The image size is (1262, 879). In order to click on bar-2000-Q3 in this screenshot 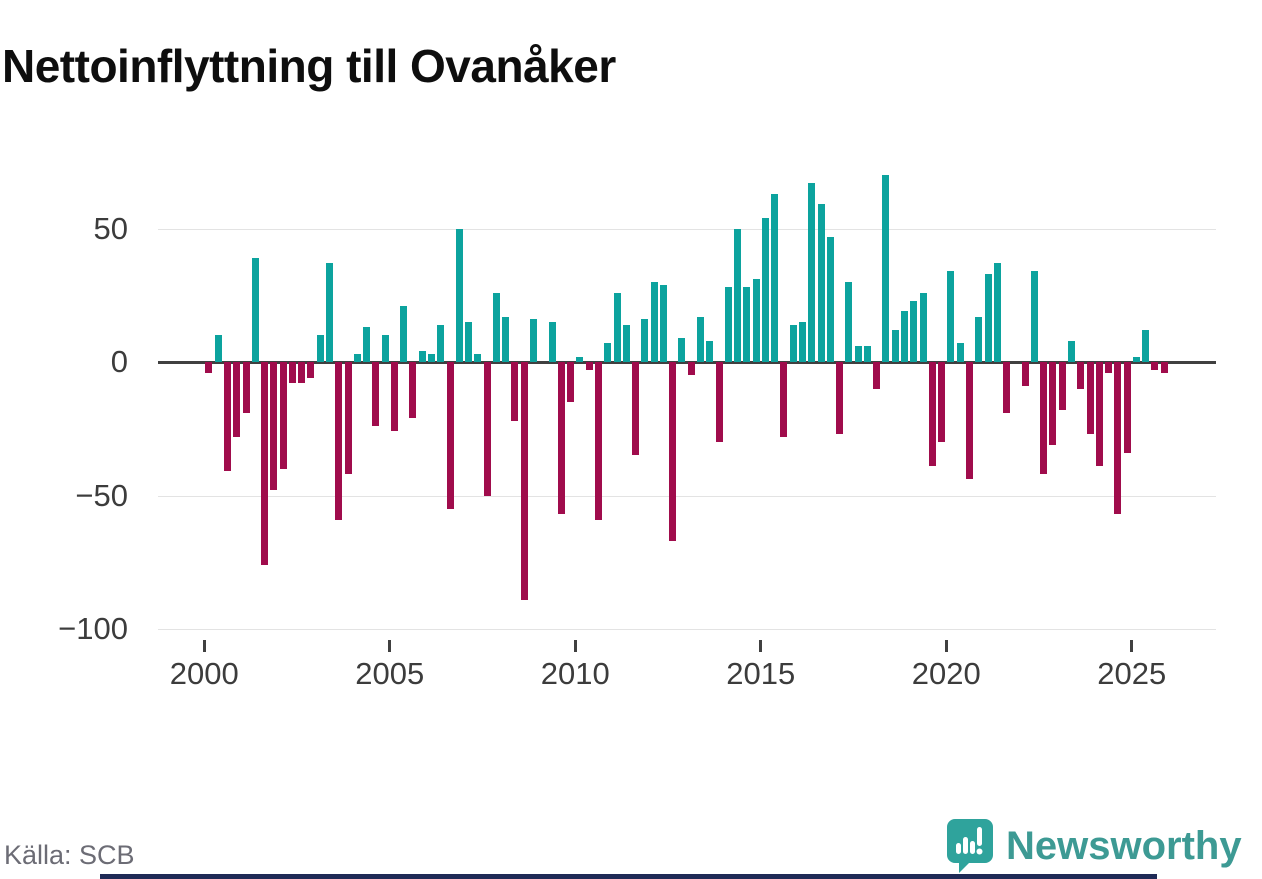, I will do `click(227, 417)`.